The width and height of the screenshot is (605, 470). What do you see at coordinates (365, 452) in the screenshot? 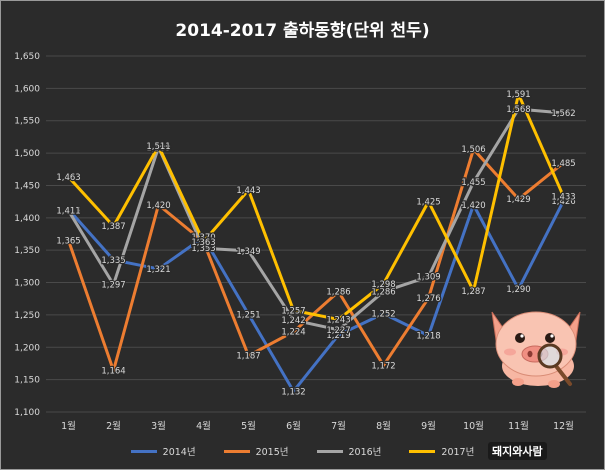
I see `legend-label: 2016년` at bounding box center [365, 452].